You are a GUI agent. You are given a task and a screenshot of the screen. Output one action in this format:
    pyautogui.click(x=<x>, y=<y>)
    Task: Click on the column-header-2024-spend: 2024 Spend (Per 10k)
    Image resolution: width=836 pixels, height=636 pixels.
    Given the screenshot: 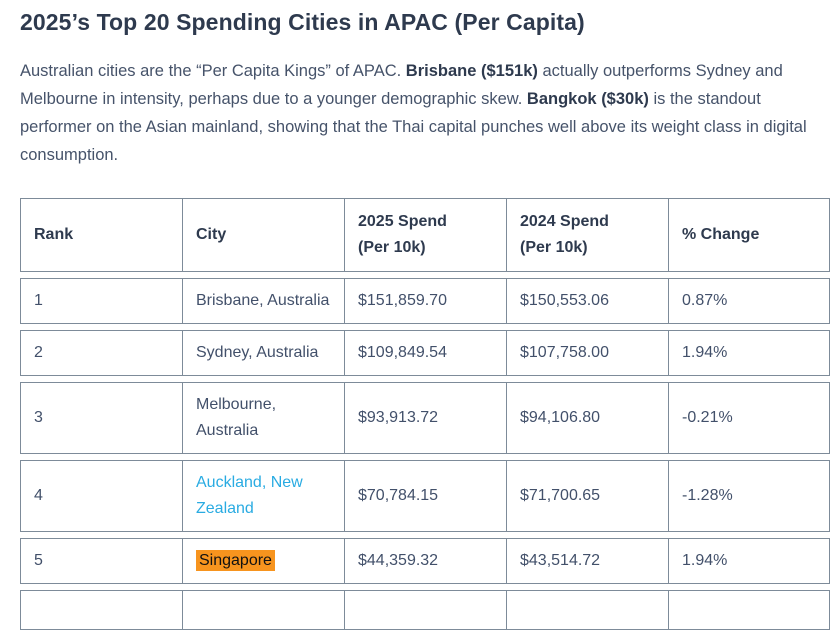 What is the action you would take?
    pyautogui.click(x=587, y=235)
    